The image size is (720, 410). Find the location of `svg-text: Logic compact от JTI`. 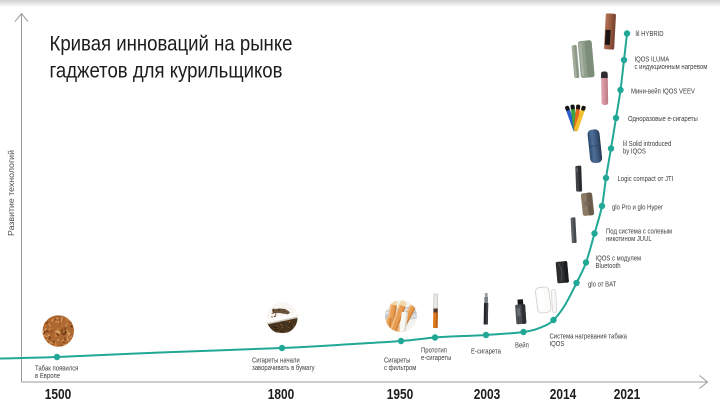

svg-text: Logic compact от JTI is located at coordinates (646, 179).